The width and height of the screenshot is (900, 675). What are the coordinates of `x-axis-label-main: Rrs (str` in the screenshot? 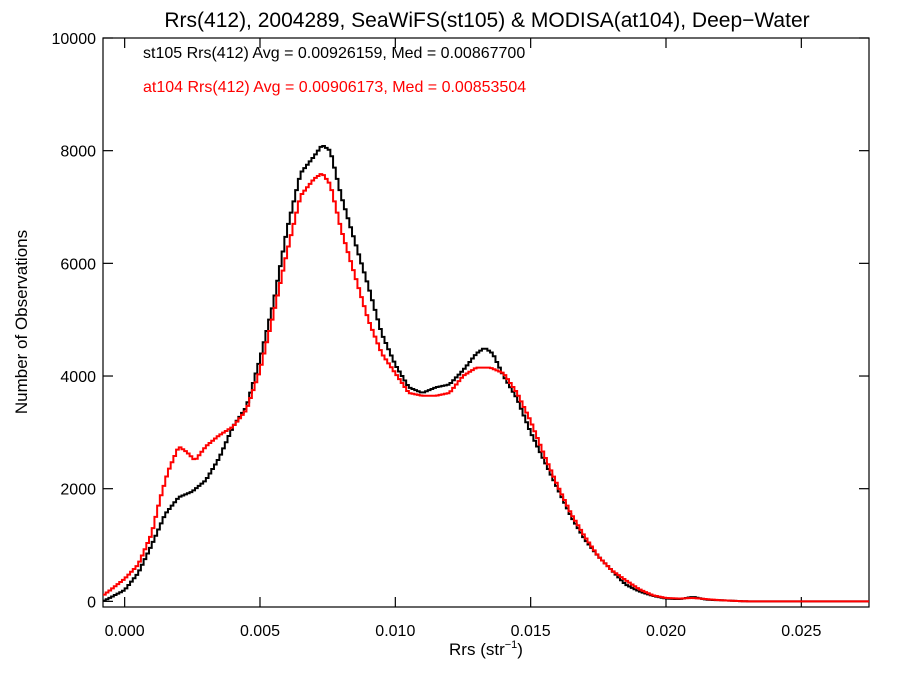 It's located at (477, 649).